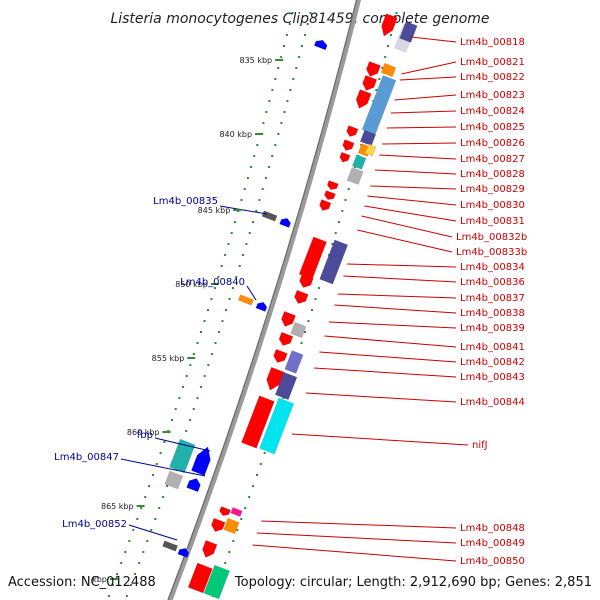  Describe the element at coordinates (143, 432) in the screenshot. I see `scale-label: 860 kbp` at that location.